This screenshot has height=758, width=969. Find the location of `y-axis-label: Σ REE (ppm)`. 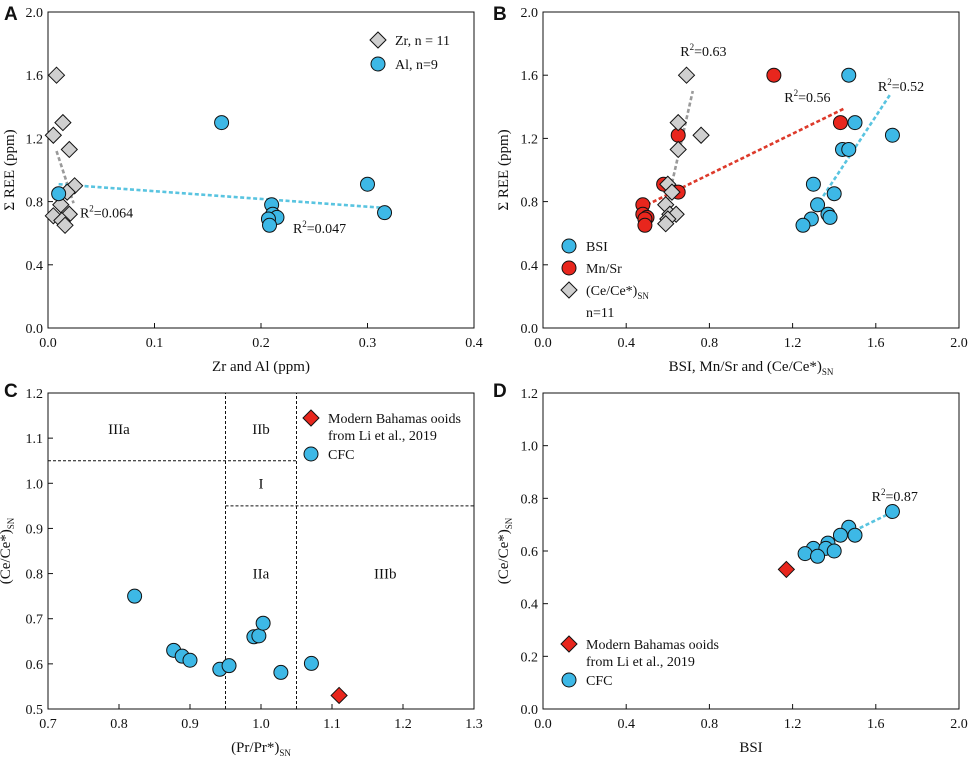

y-axis-label: Σ REE (ppm) is located at coordinates (10, 169).